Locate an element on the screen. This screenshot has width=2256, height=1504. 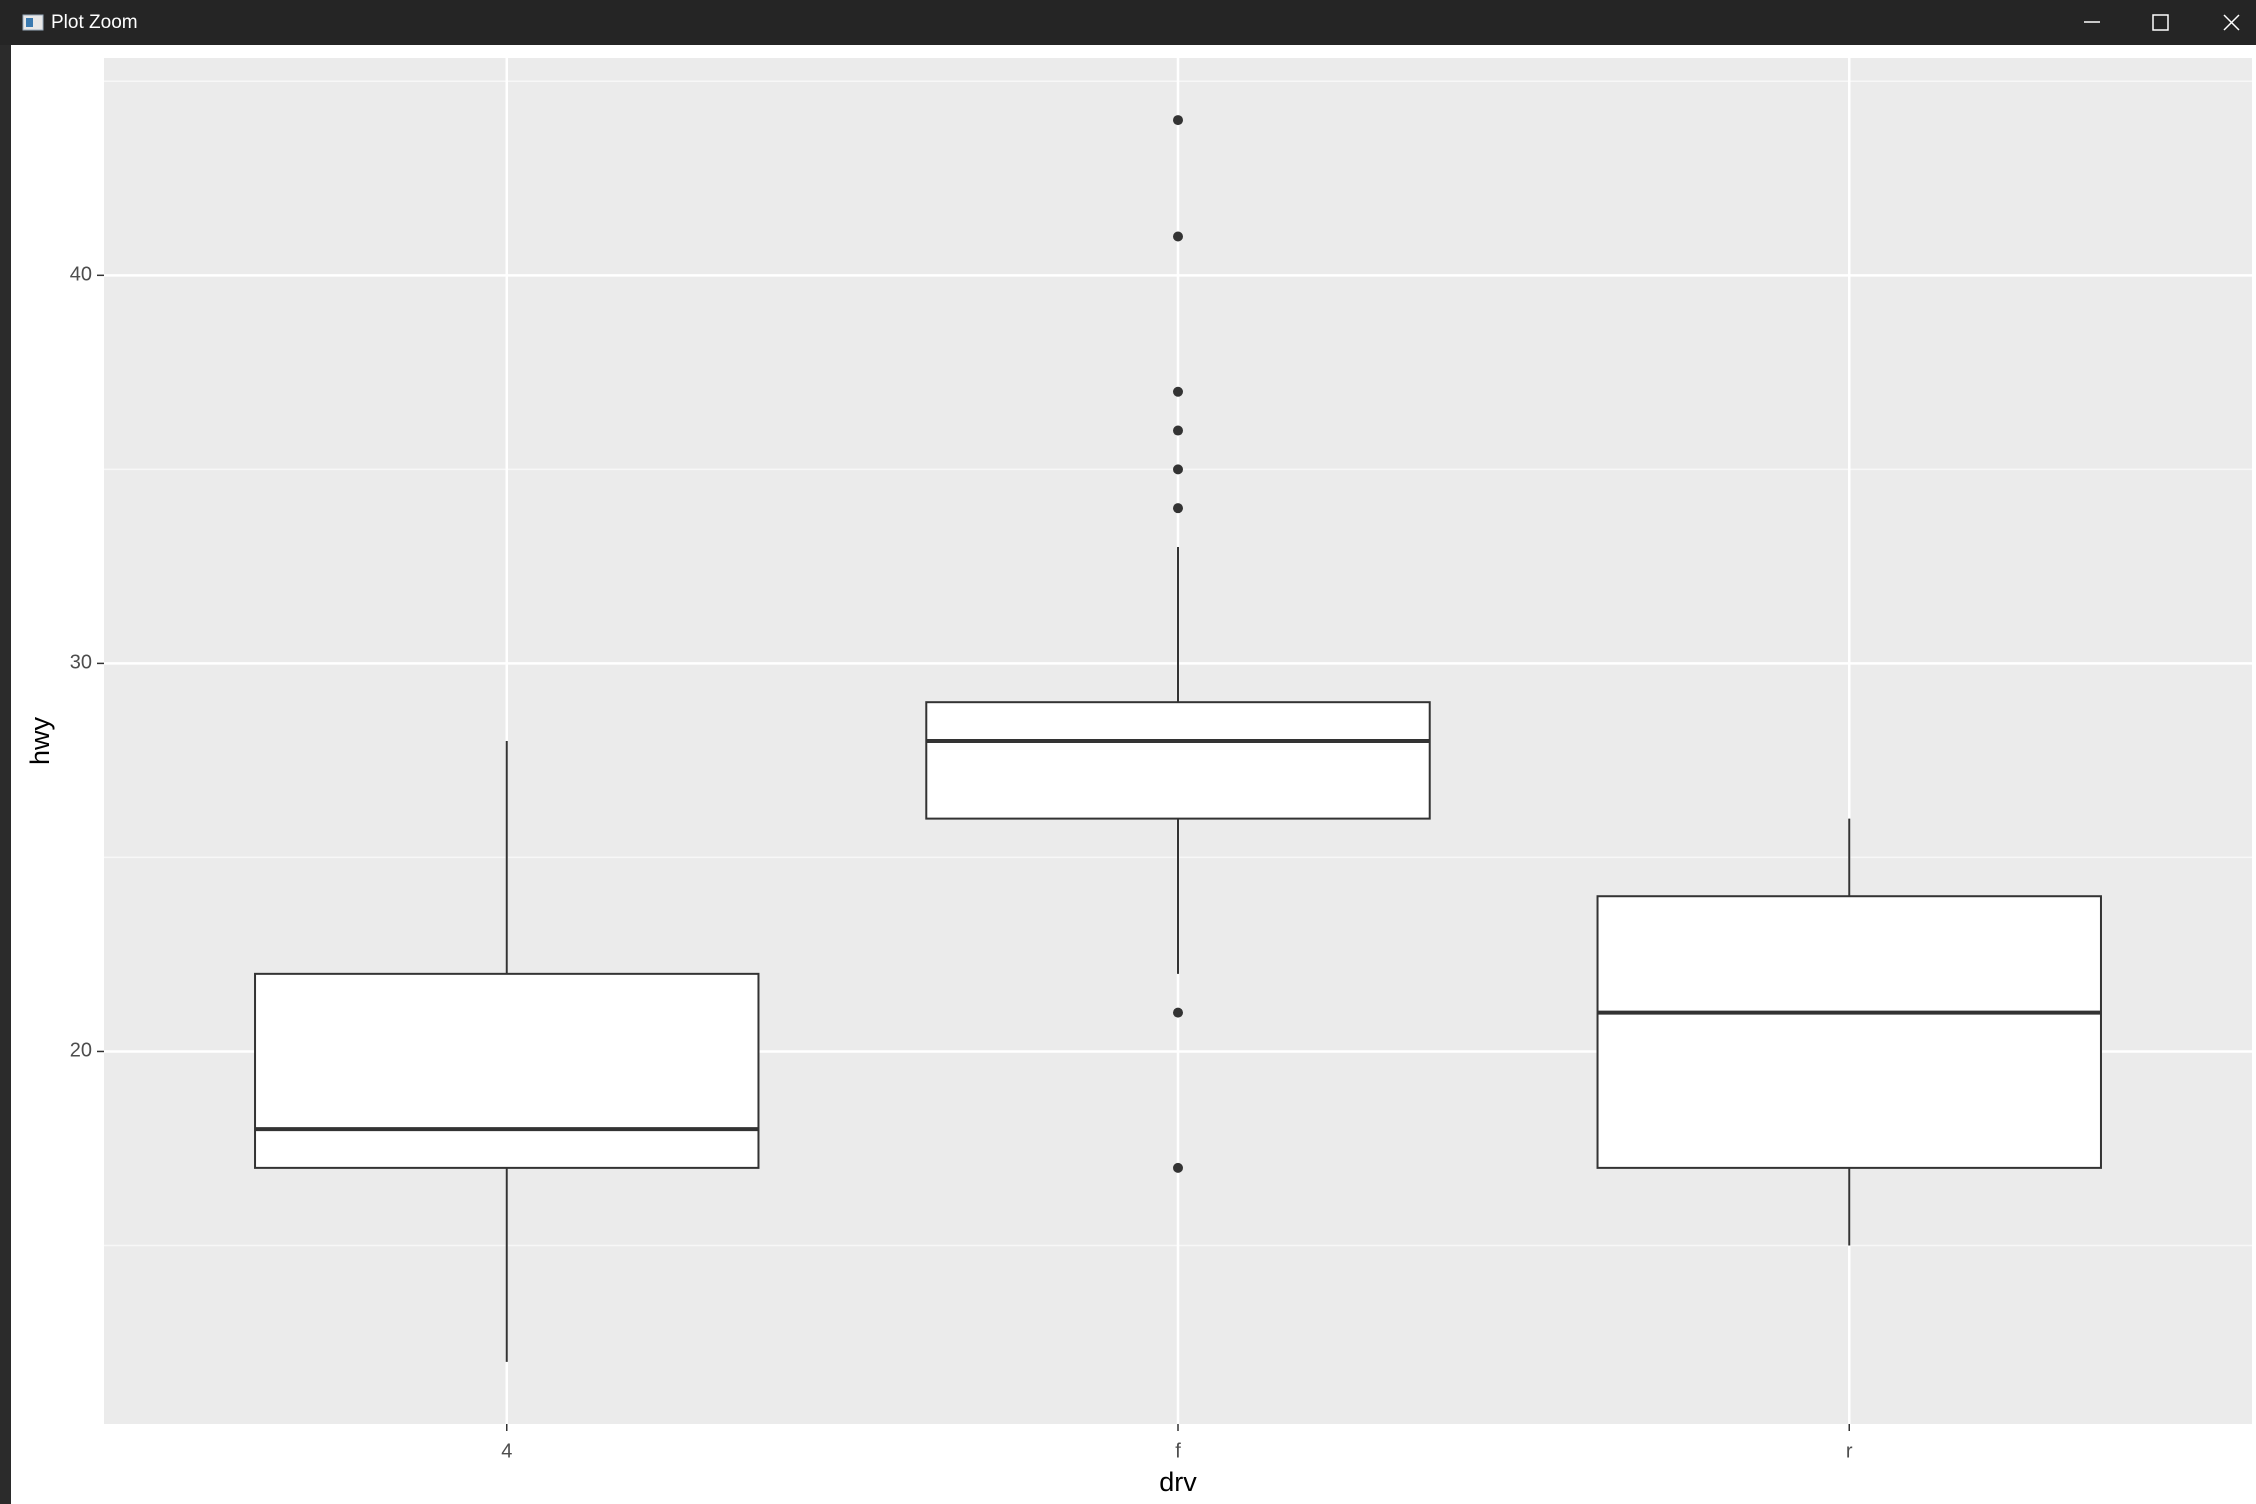
x-tick-label: 4 is located at coordinates (506, 1451).